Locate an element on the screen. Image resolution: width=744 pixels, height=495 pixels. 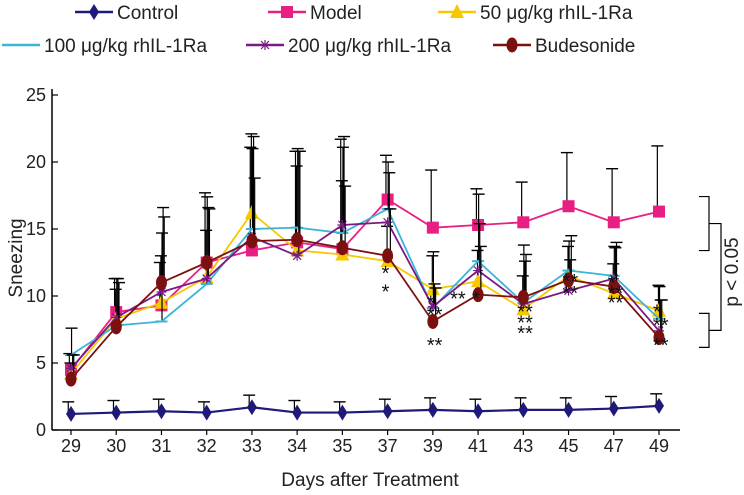
significance-label: p < 0.05 is located at coordinates (732, 271).